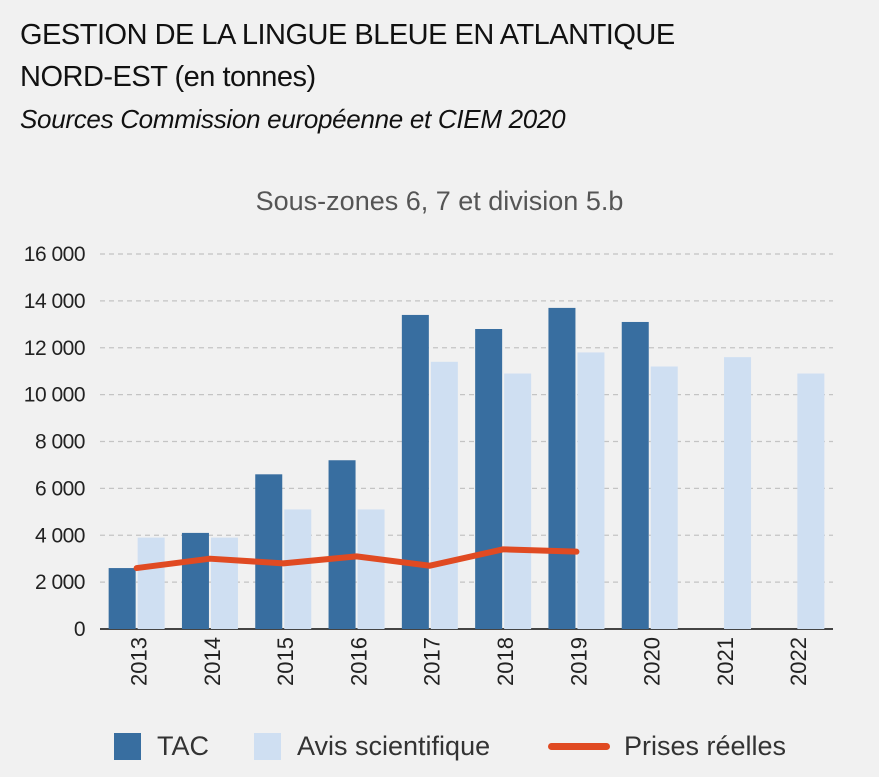 This screenshot has width=879, height=777. I want to click on x-tick-label: 2016, so click(358, 661).